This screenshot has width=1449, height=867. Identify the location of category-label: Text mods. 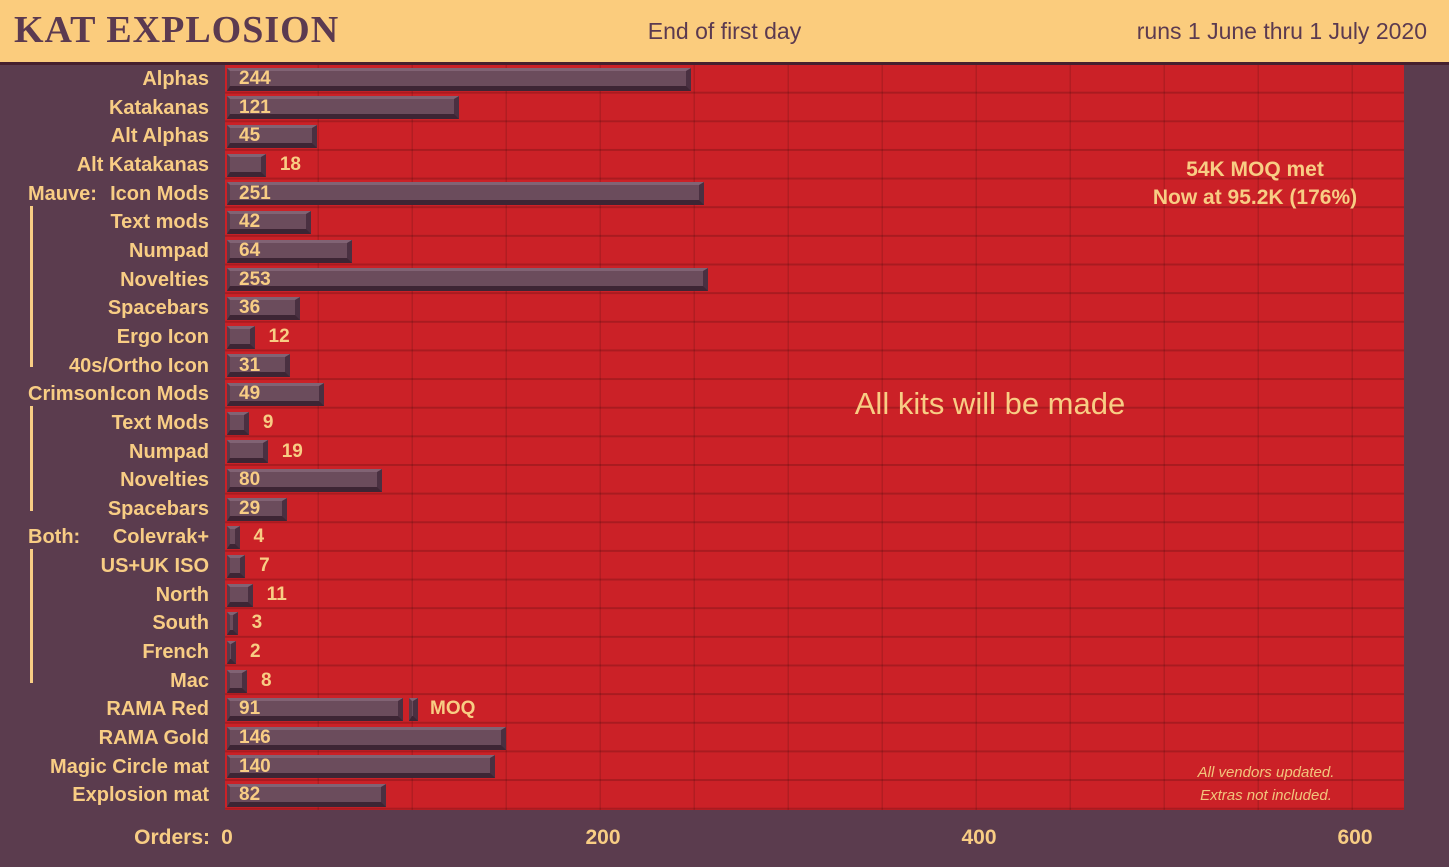
(159, 222).